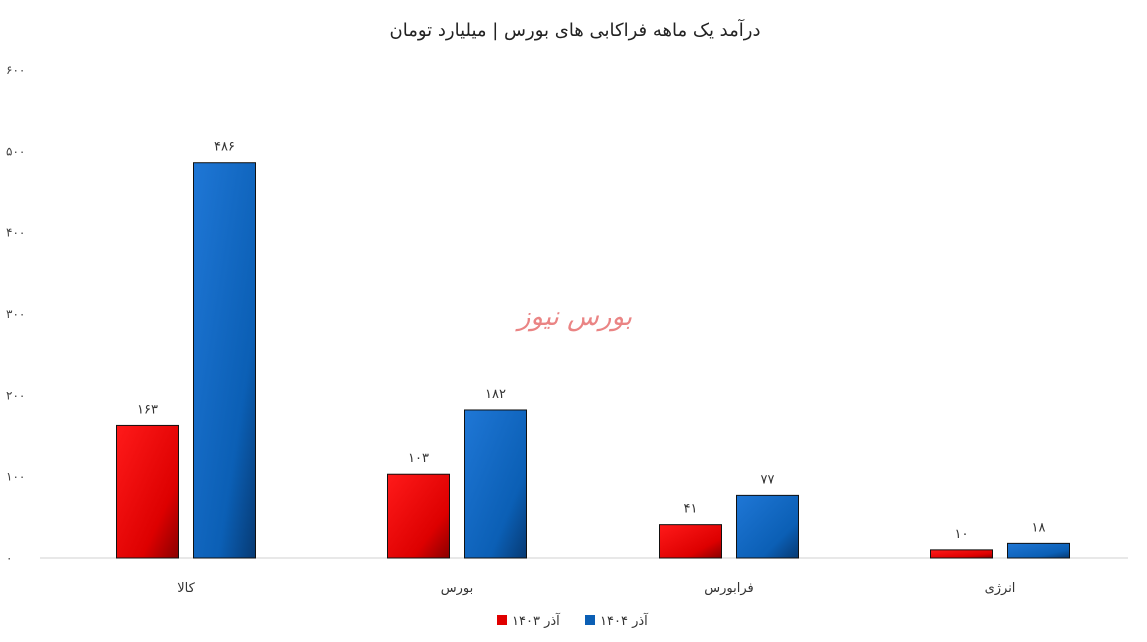 The image size is (1147, 642). What do you see at coordinates (457, 588) in the screenshot?
I see `category-label: بورس` at bounding box center [457, 588].